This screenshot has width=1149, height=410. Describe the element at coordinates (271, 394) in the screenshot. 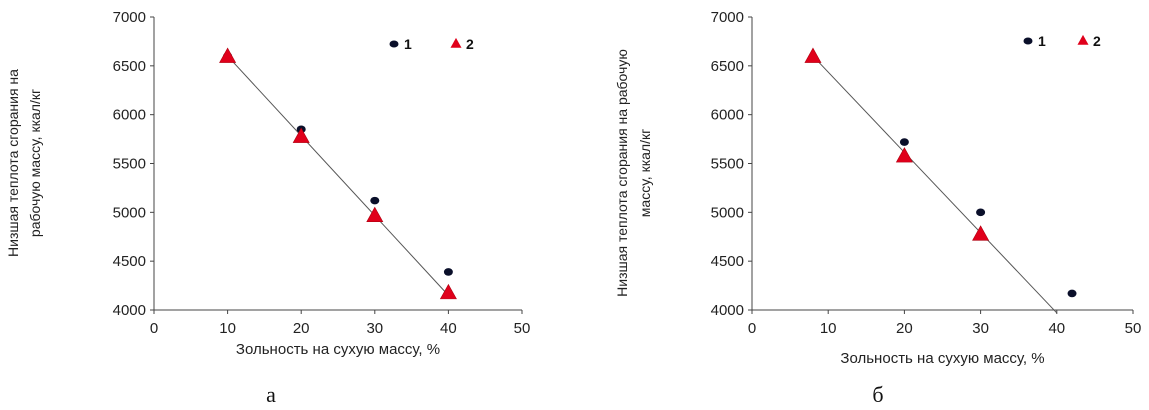

I see `panel-caption: а` at that location.